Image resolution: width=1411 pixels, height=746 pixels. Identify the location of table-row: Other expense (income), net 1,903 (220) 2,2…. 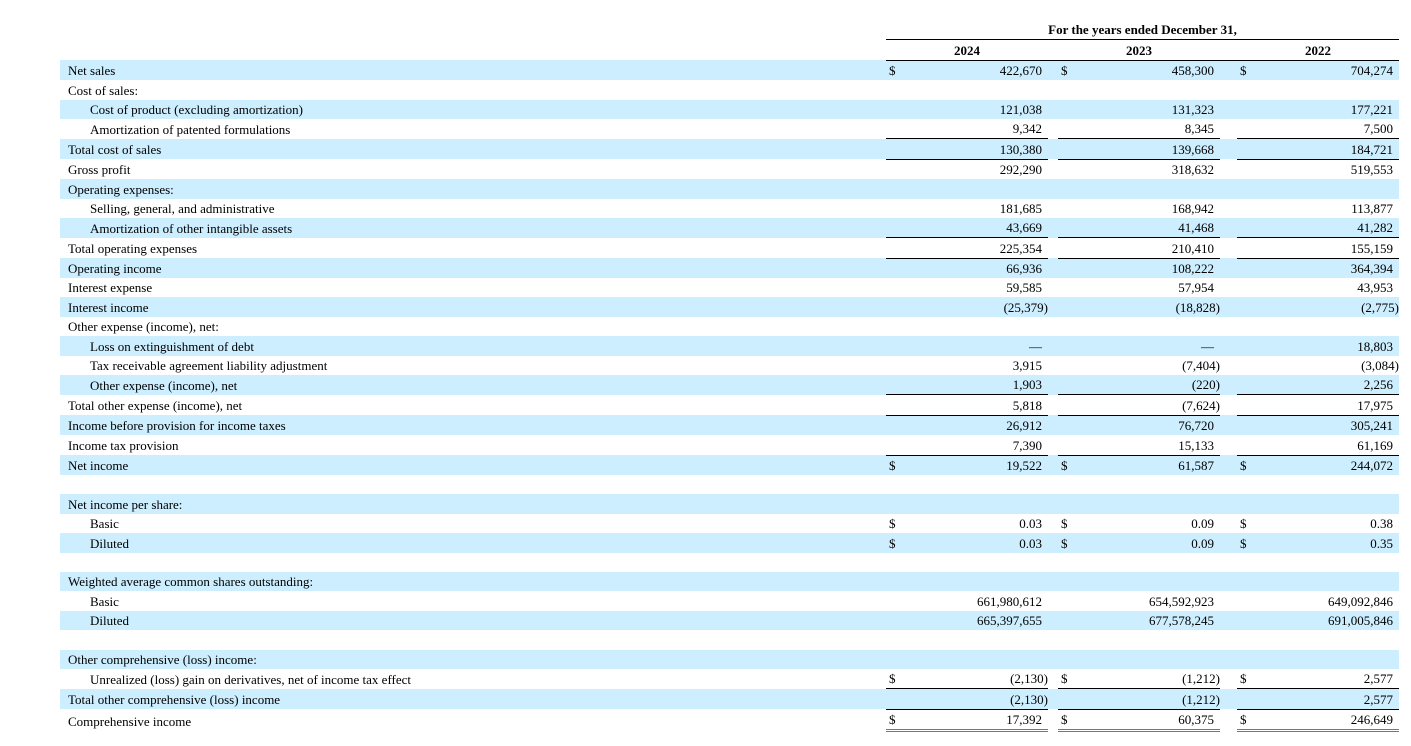
(729, 385).